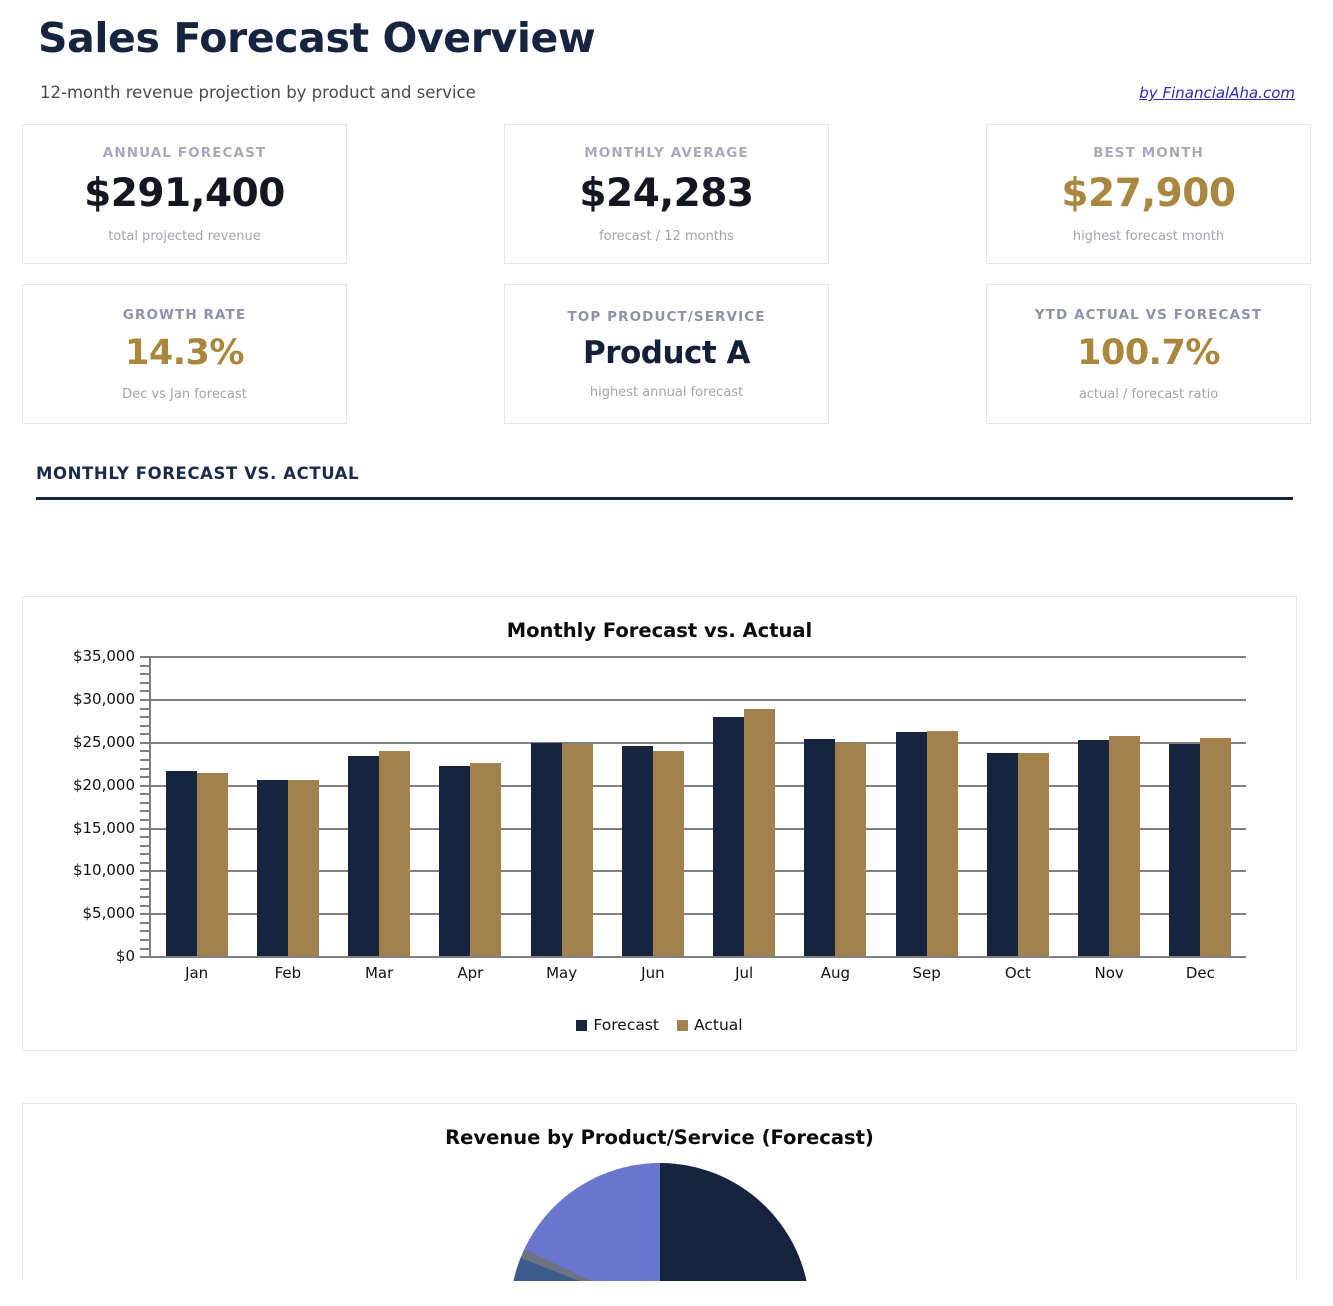 The height and width of the screenshot is (1306, 1333). I want to click on section-divider, so click(664, 499).